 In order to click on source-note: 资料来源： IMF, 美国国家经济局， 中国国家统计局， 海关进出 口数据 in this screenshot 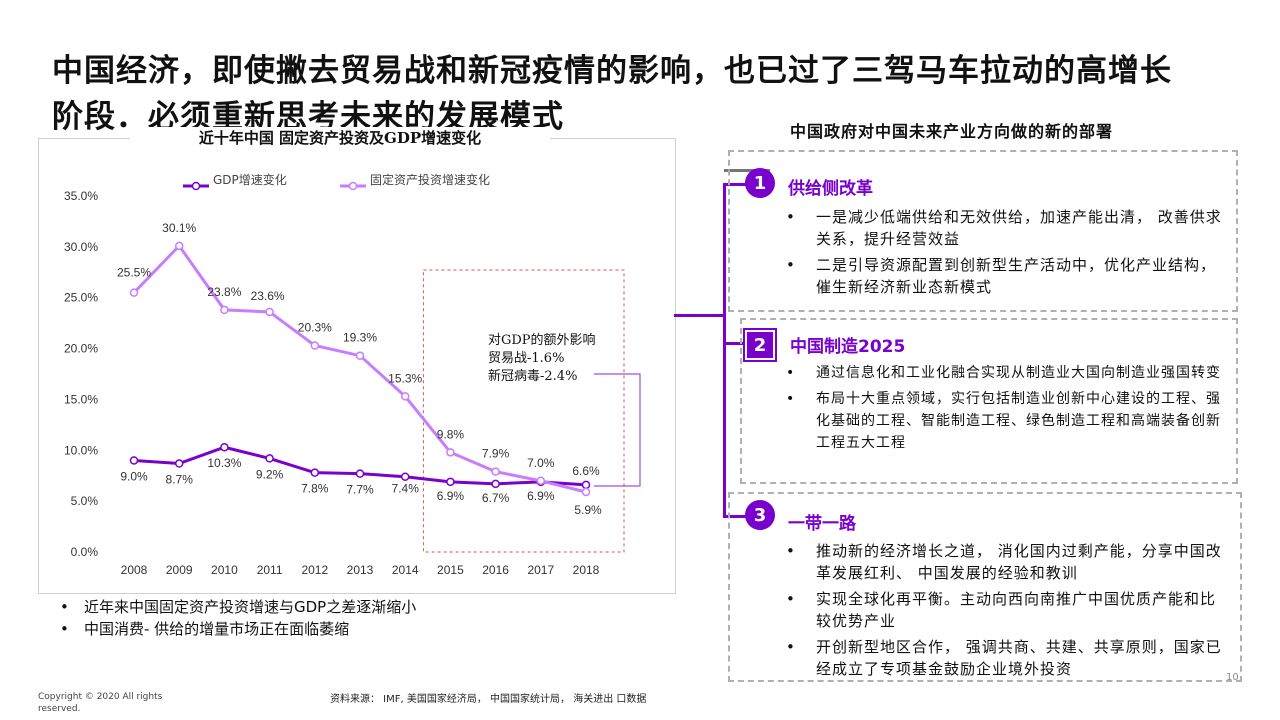, I will do `click(488, 699)`.